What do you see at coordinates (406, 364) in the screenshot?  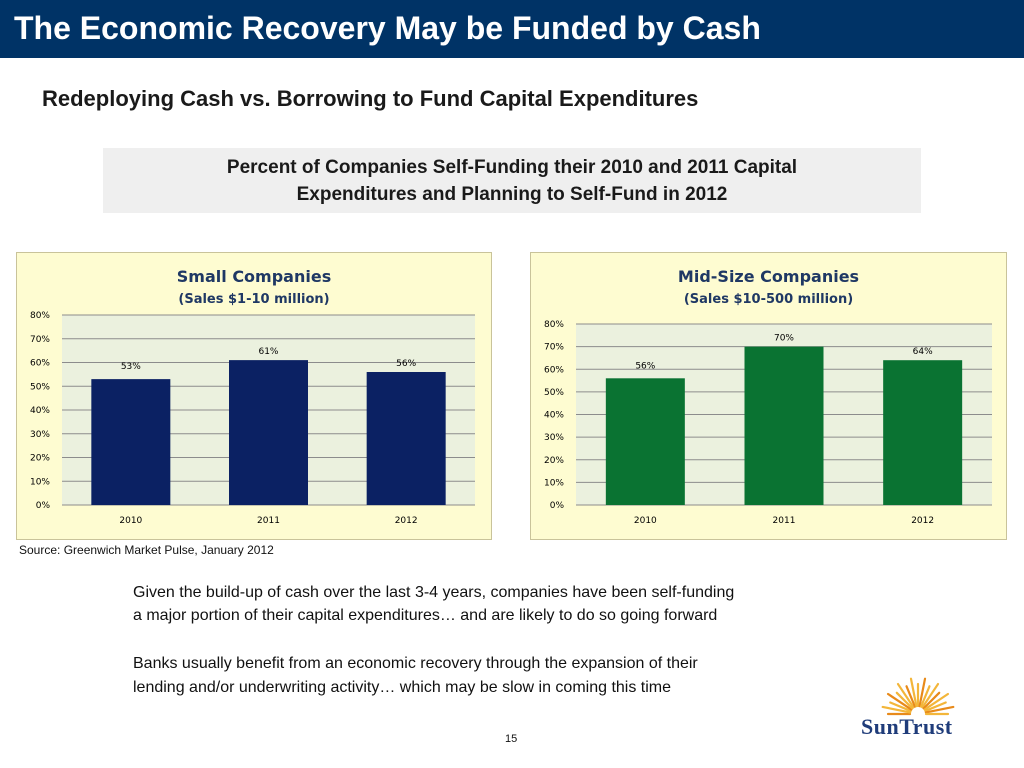 I see `small-data-label-2012: 56%` at bounding box center [406, 364].